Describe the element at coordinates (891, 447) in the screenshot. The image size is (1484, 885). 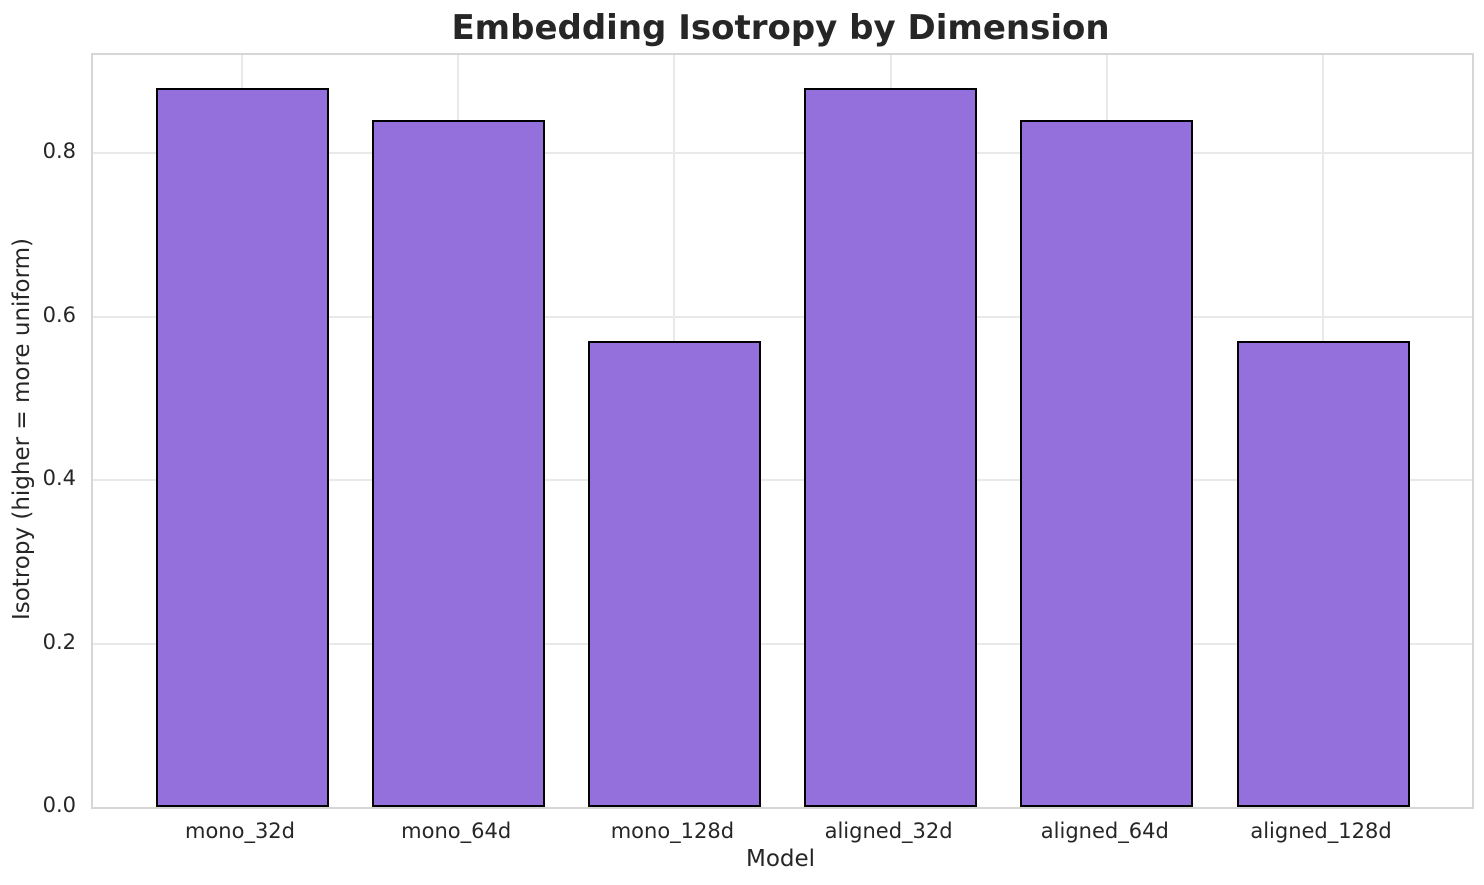
I see `bar-aligned_32d` at that location.